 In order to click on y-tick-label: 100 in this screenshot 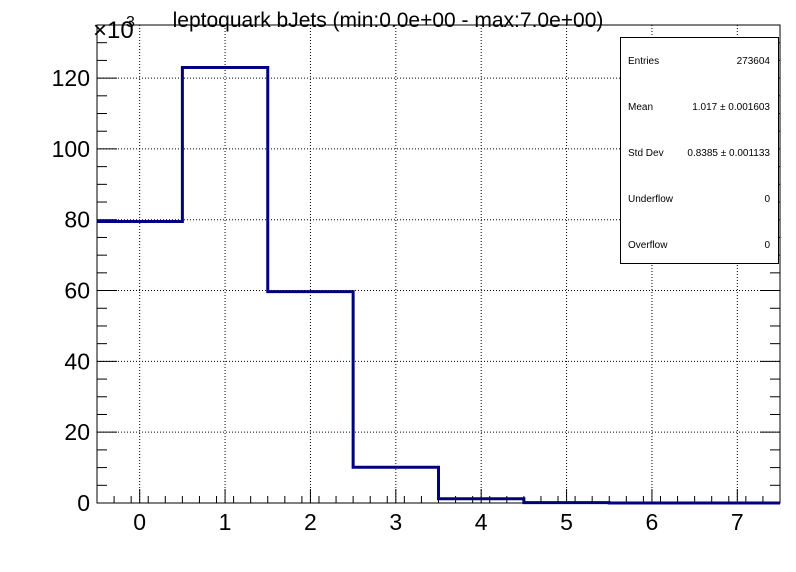, I will do `click(71, 149)`.